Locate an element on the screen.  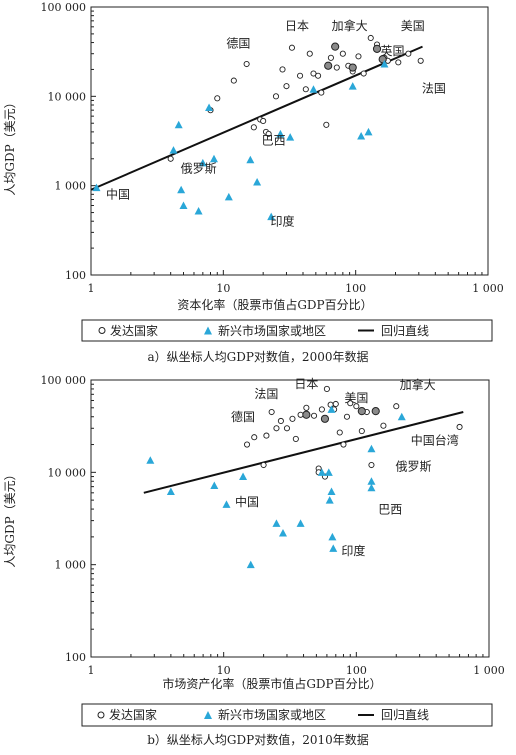
chart-b-xlabel: 市场资产化率（股票市值占GDP百分比） is located at coordinates (271, 683).